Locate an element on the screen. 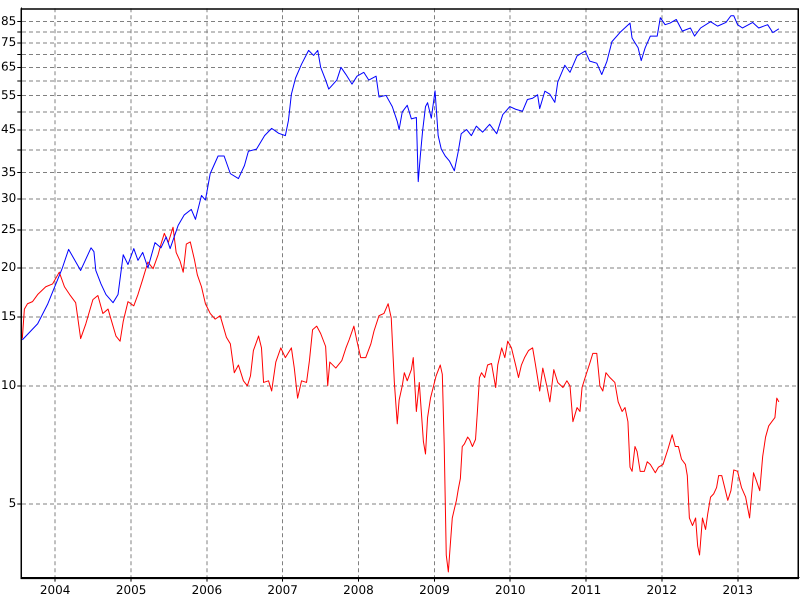  y-tick-label: 35 is located at coordinates (8, 171).